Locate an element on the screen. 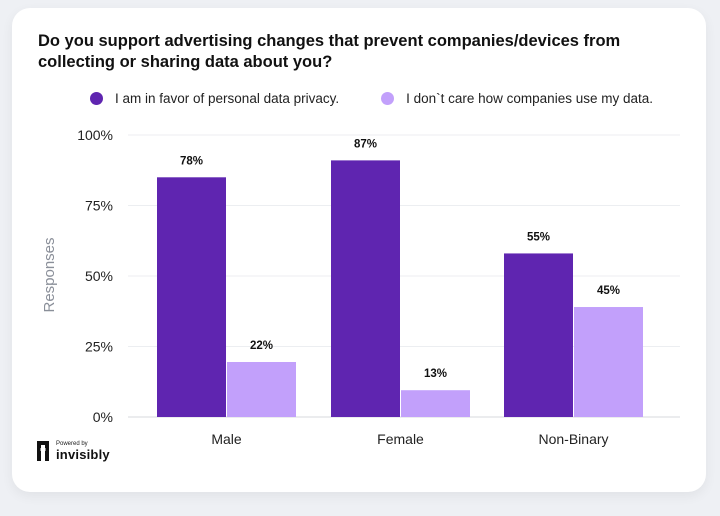 The width and height of the screenshot is (720, 516). data-label: 13% is located at coordinates (435, 374).